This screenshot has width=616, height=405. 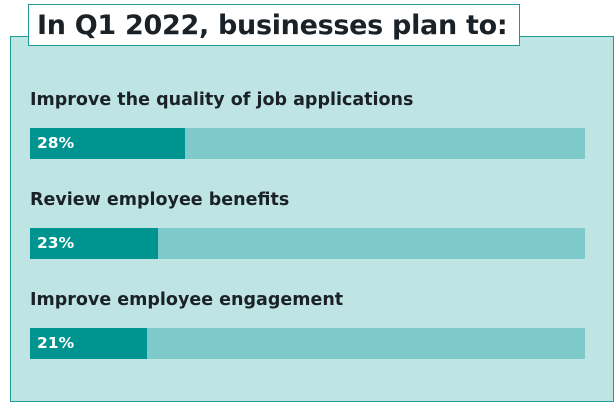 I want to click on bar-value-label: 21%, so click(x=56, y=343).